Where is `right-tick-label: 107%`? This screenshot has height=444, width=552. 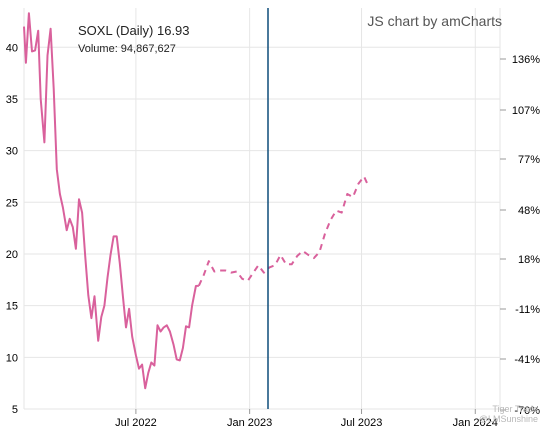 right-tick-label: 107% is located at coordinates (526, 111).